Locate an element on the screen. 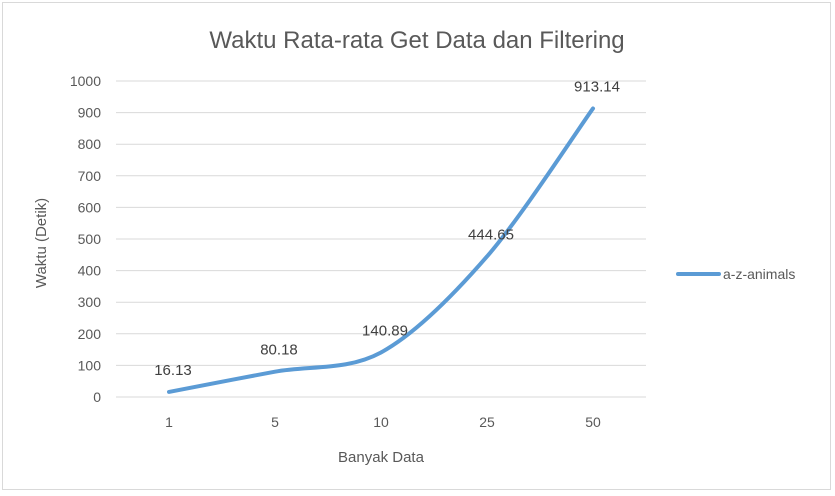 The width and height of the screenshot is (835, 496). y-tick-label: 500 is located at coordinates (90, 239).